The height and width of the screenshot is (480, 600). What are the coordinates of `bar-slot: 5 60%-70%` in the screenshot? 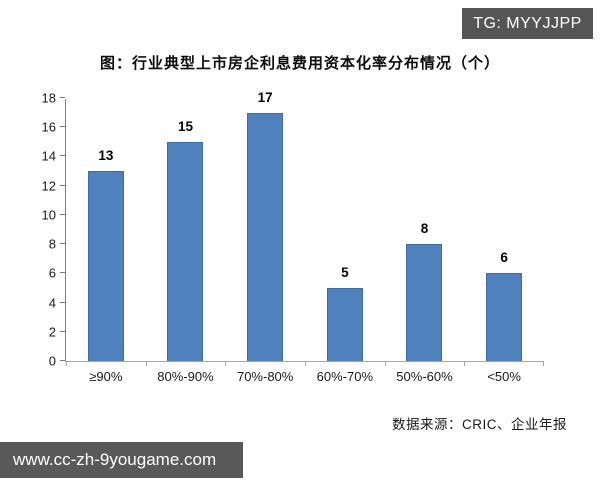 It's located at (345, 241).